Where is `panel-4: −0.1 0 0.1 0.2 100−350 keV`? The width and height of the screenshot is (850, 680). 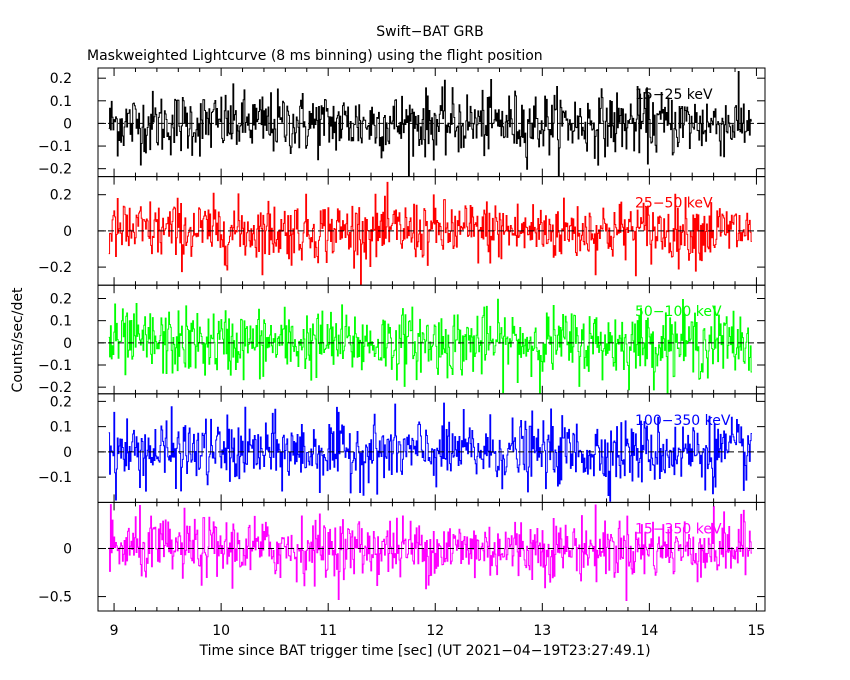 panel-4: −0.1 0 0.1 0.2 100−350 keV is located at coordinates (402, 448).